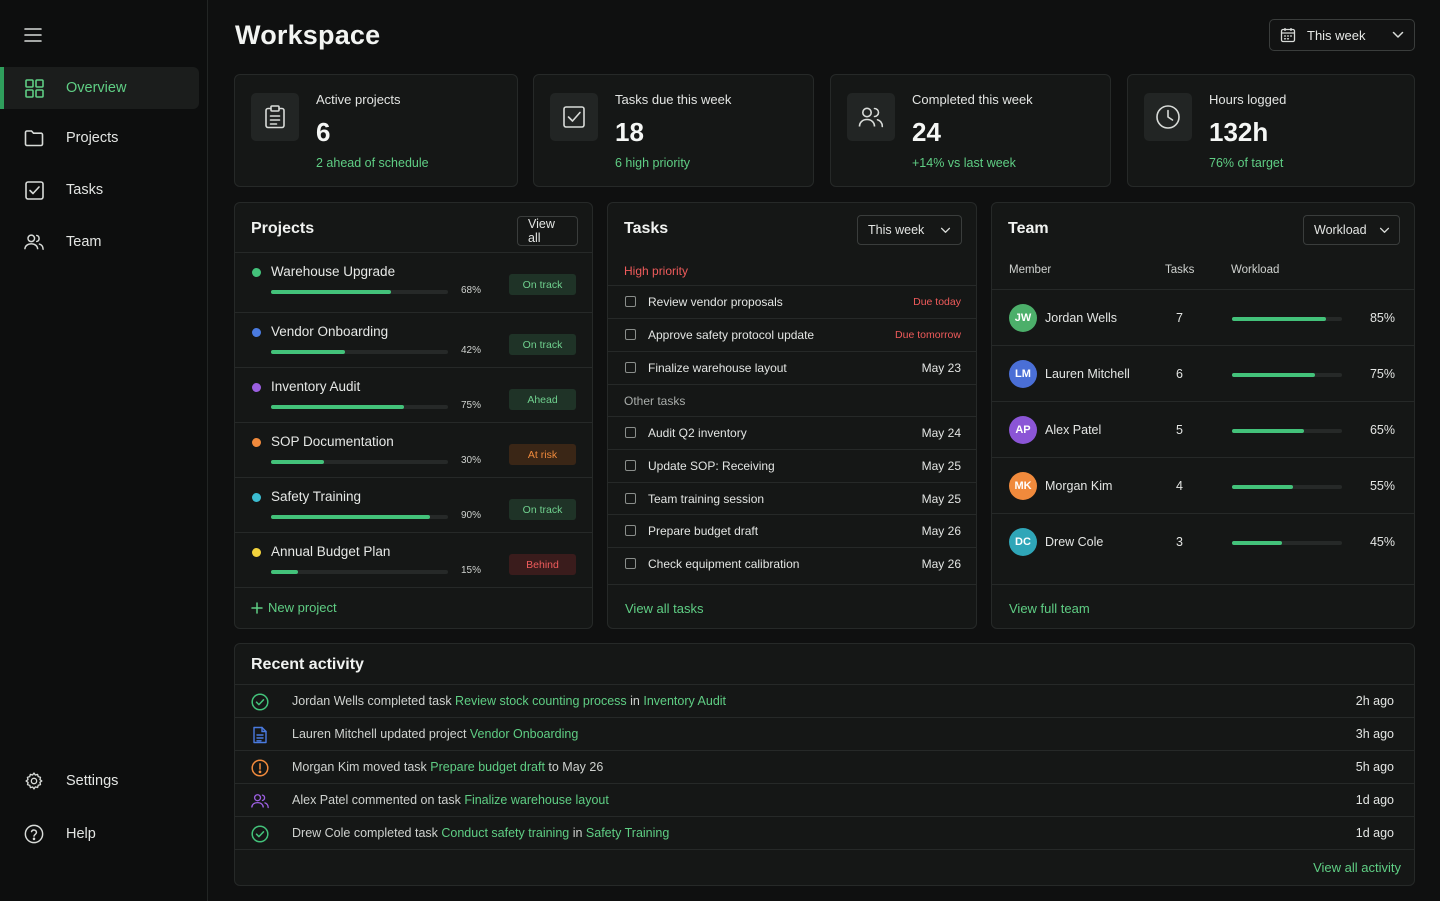 This screenshot has width=1440, height=901. What do you see at coordinates (33, 35) in the screenshot?
I see `menu-icon` at bounding box center [33, 35].